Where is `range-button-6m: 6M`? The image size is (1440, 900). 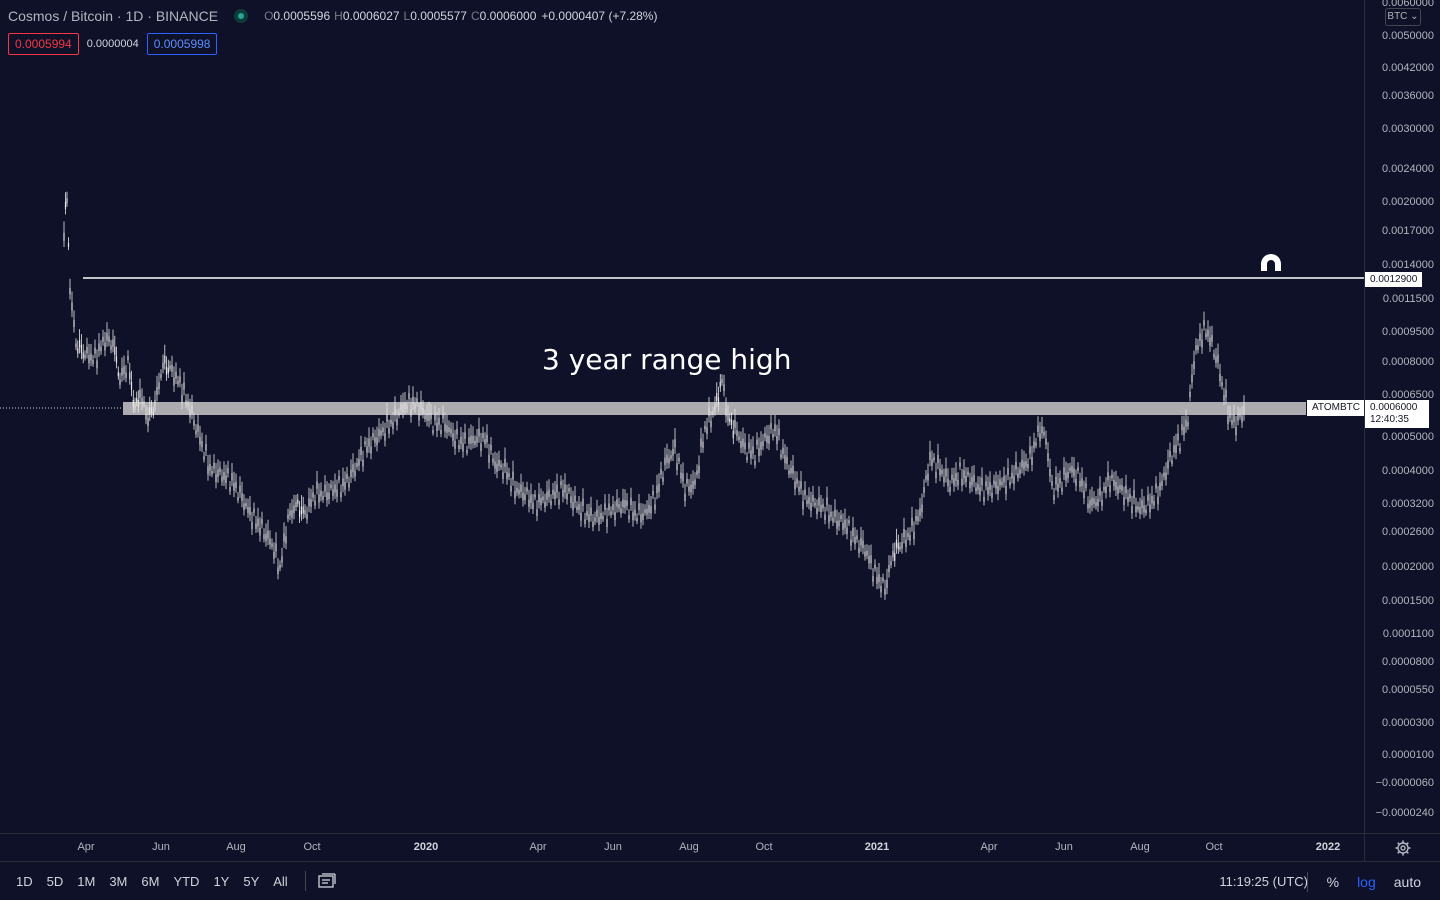 range-button-6m: 6M is located at coordinates (150, 881).